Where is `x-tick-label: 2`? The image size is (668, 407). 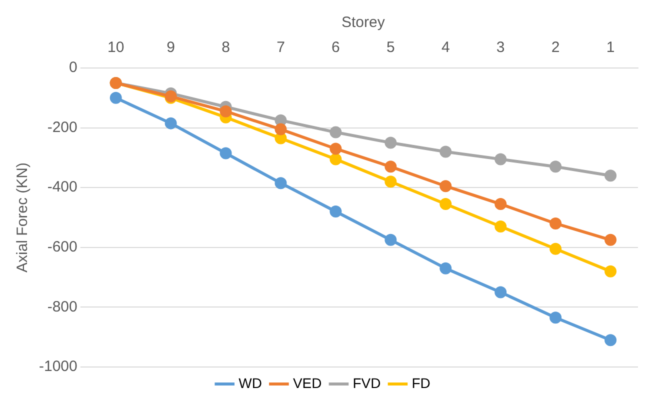
x-tick-label: 2 is located at coordinates (555, 47).